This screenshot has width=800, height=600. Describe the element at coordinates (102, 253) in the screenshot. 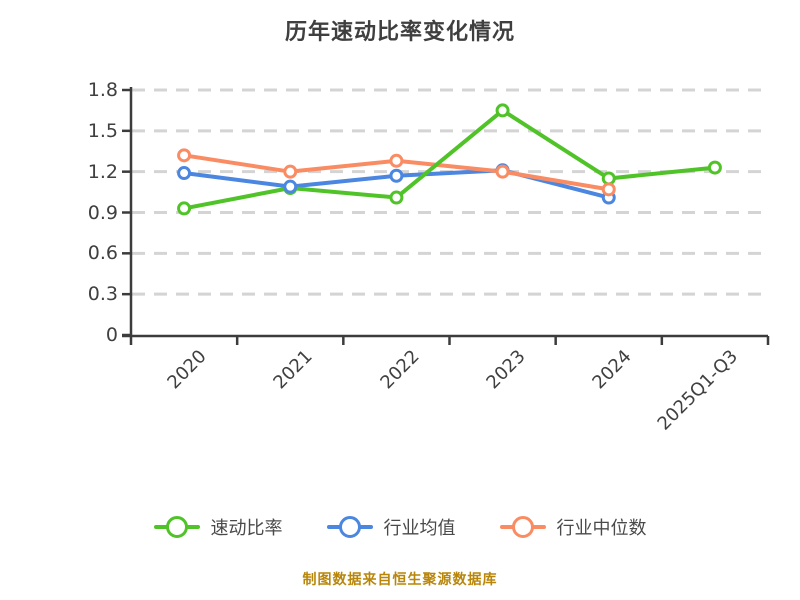

I see `y-tick-label: 0.6` at that location.